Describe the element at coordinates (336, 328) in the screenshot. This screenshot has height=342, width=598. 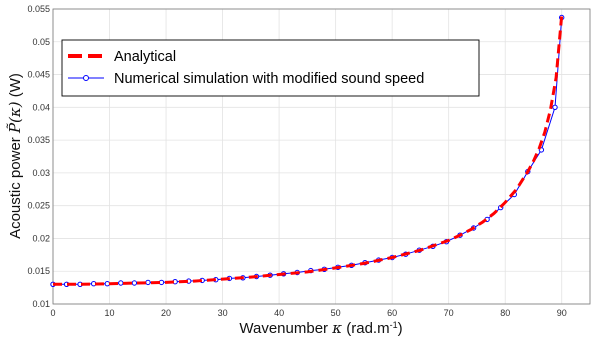
I see `x-axis-title-symbol: κ` at that location.